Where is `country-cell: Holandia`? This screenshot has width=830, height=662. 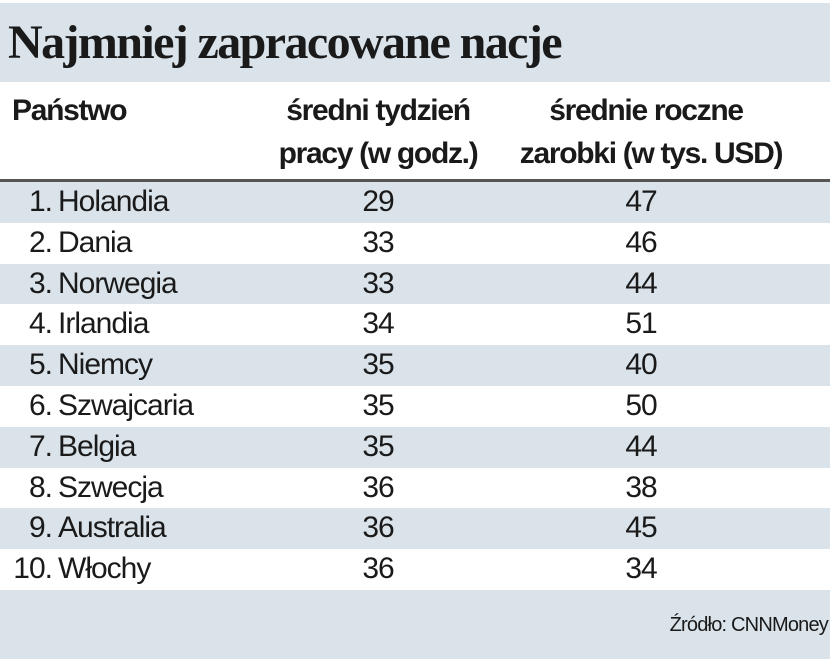
country-cell: Holandia is located at coordinates (113, 201).